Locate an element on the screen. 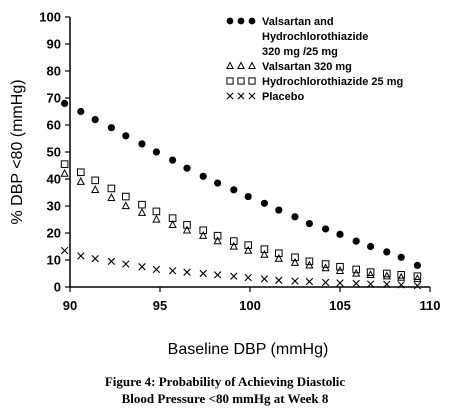 The height and width of the screenshot is (413, 450). legend-entry: Hydrochlorothiazide is located at coordinates (315, 37).